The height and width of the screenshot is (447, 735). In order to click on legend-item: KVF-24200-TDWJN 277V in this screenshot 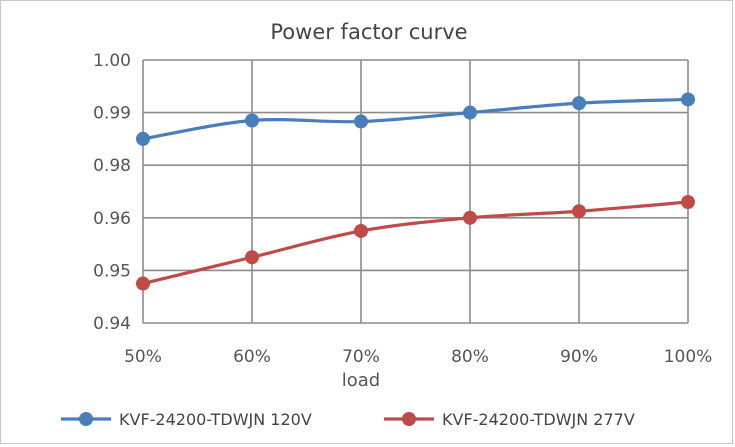, I will do `click(509, 419)`.